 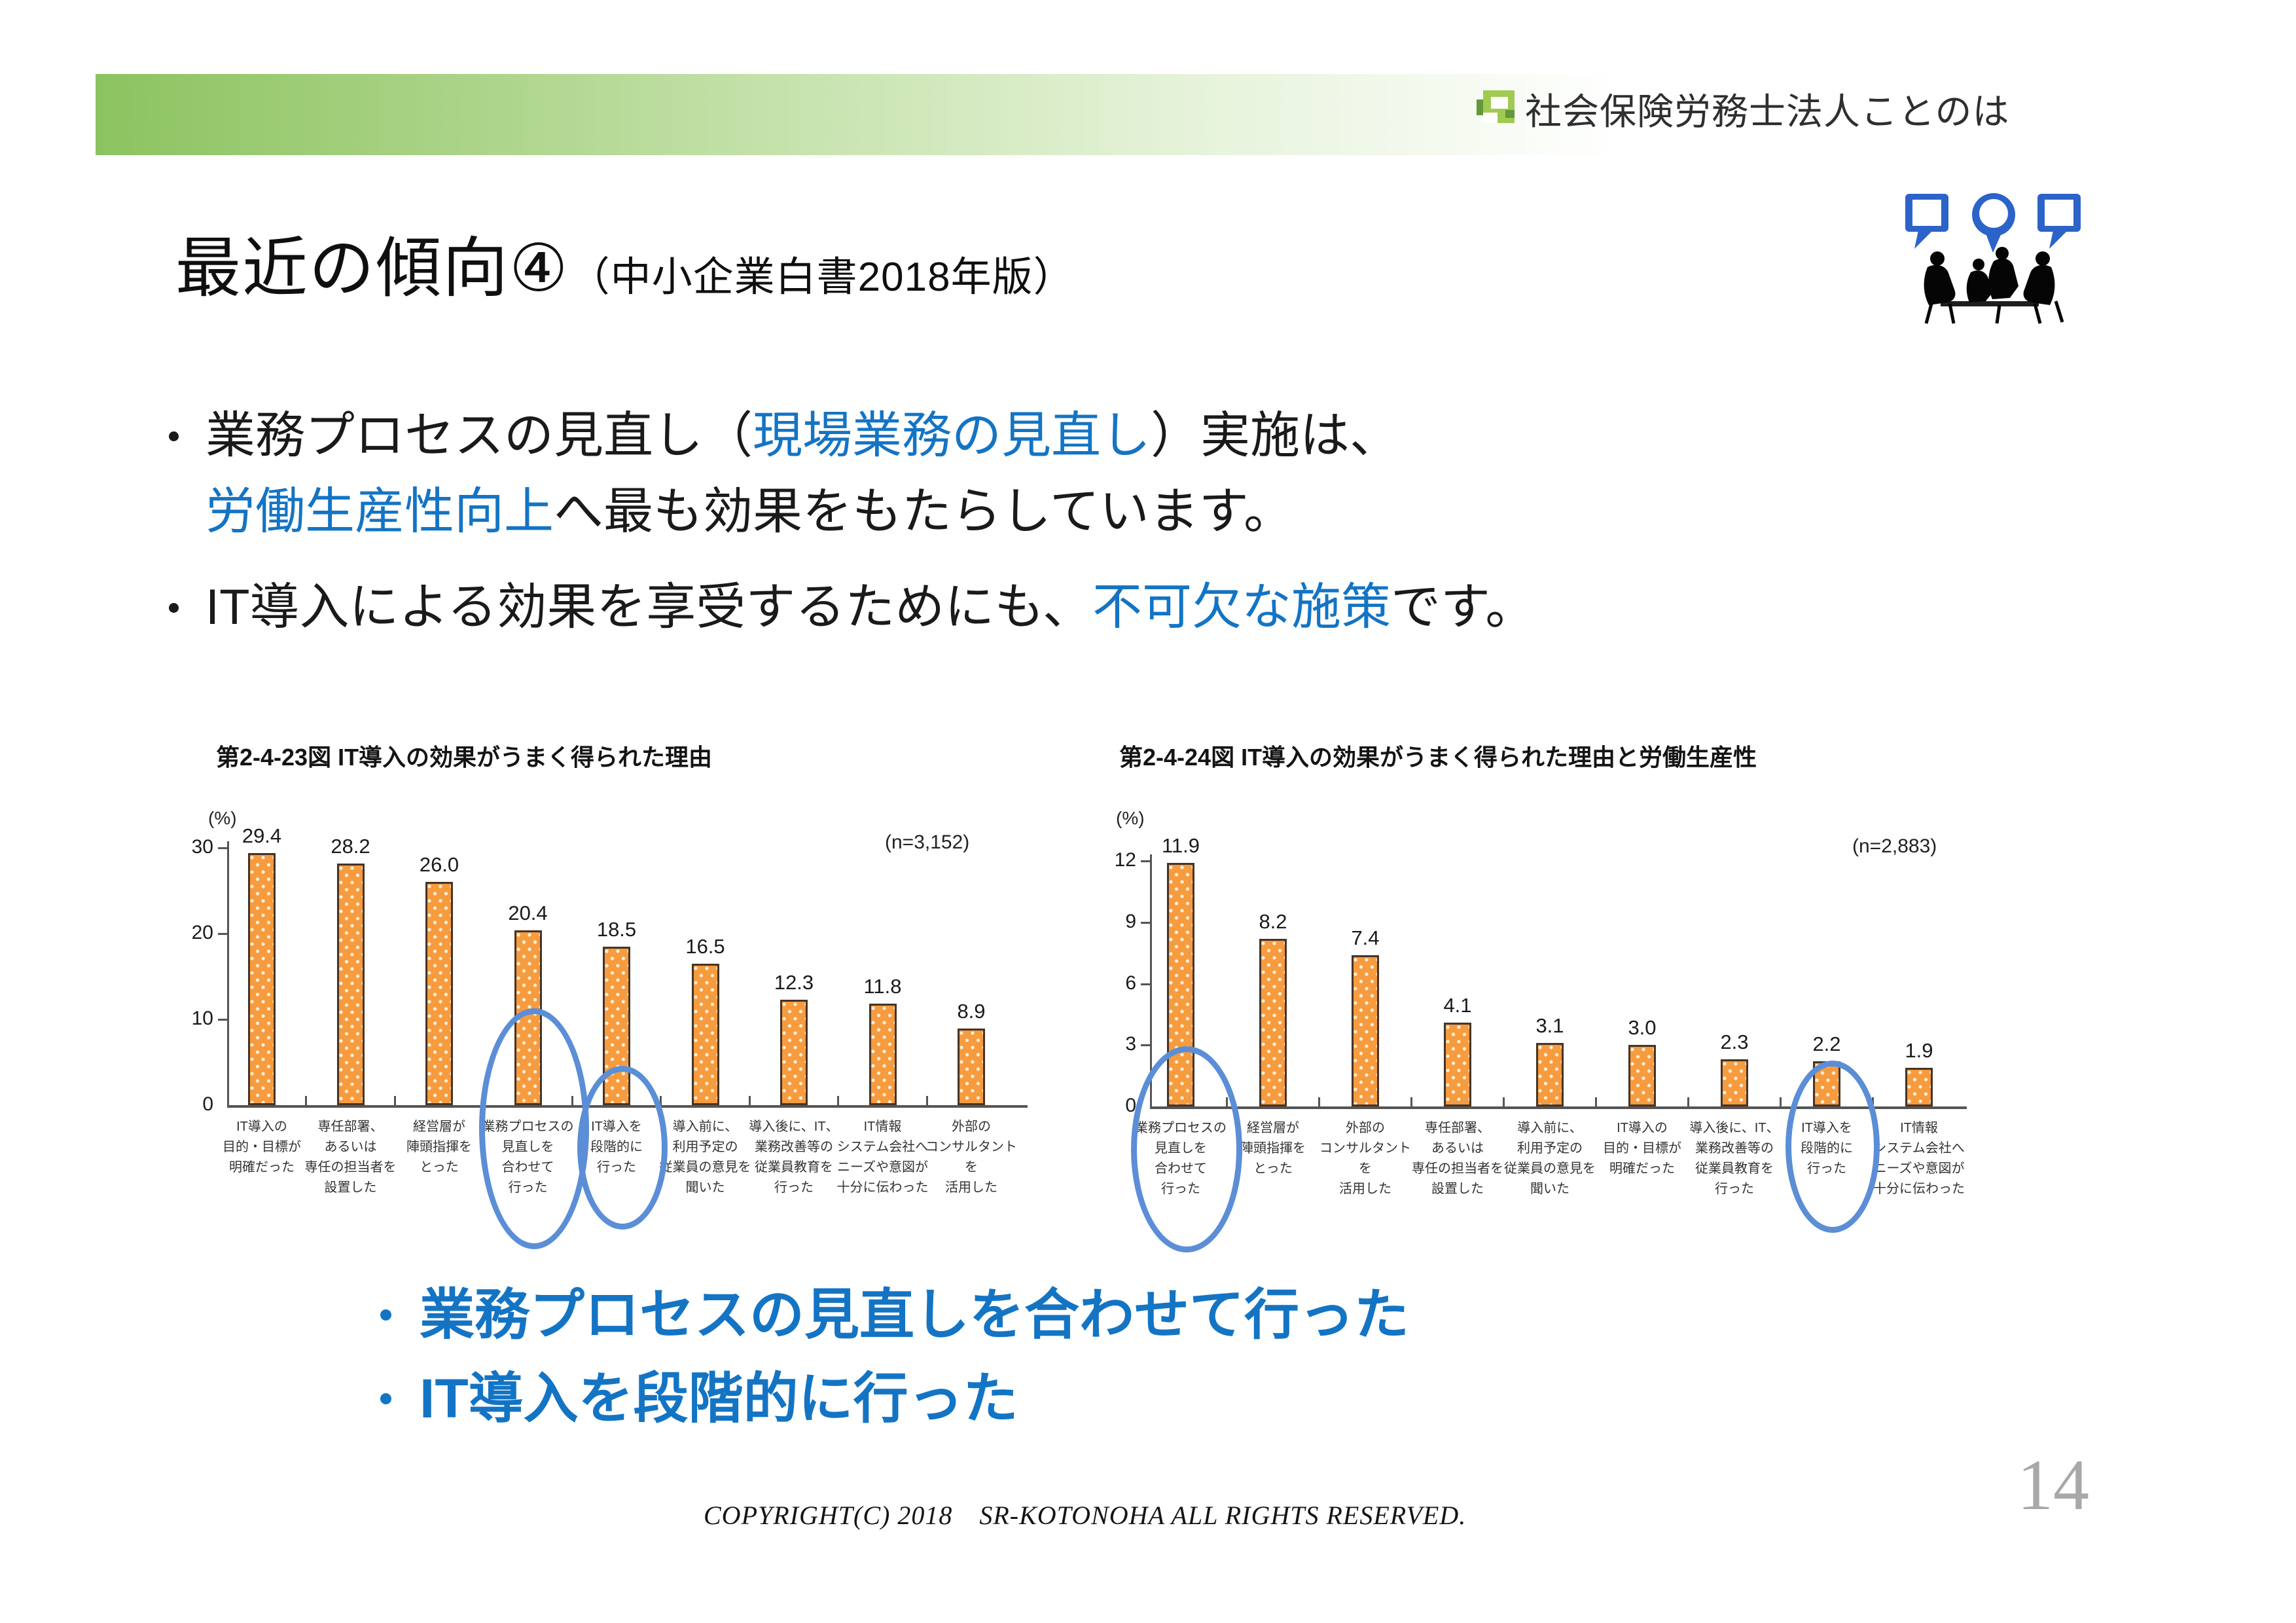 What do you see at coordinates (202, 932) in the screenshot?
I see `y-axis-label: 20` at bounding box center [202, 932].